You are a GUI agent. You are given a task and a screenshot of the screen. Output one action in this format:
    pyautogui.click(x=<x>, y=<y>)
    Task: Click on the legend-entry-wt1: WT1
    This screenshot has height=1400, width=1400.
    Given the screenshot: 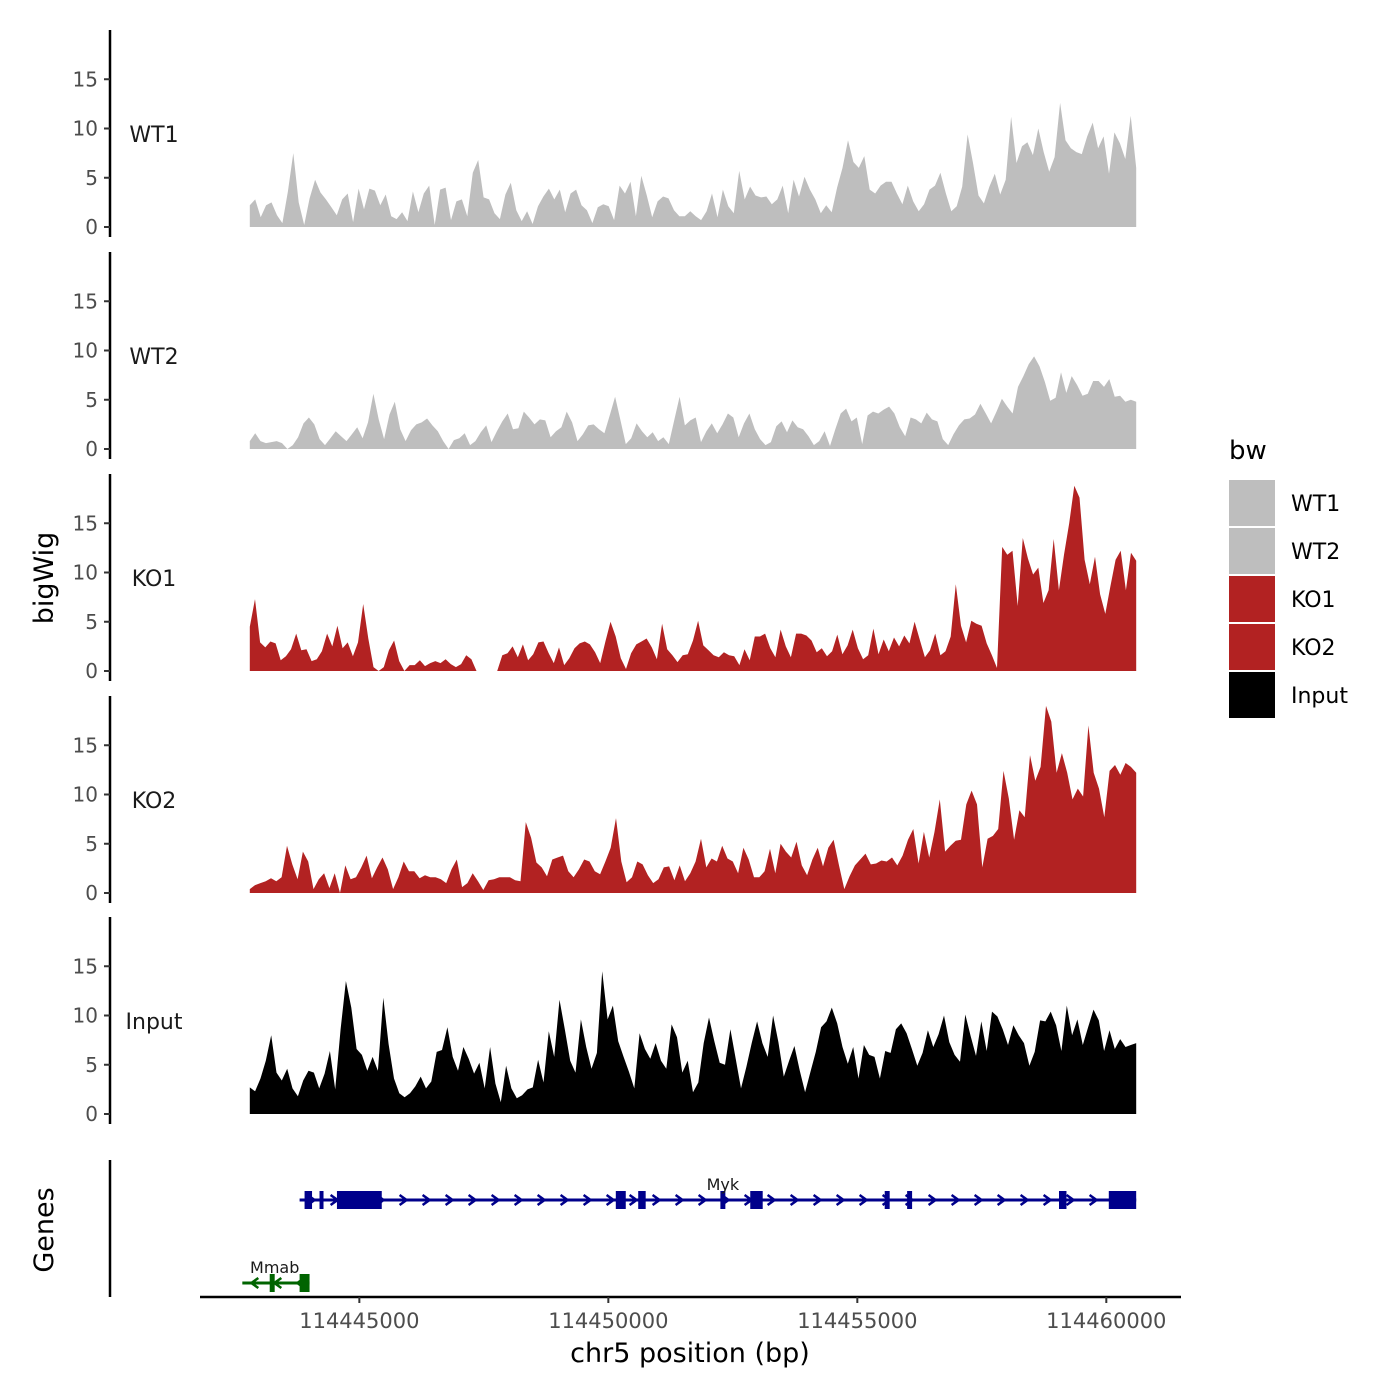 What is the action you would take?
    pyautogui.click(x=1284, y=503)
    